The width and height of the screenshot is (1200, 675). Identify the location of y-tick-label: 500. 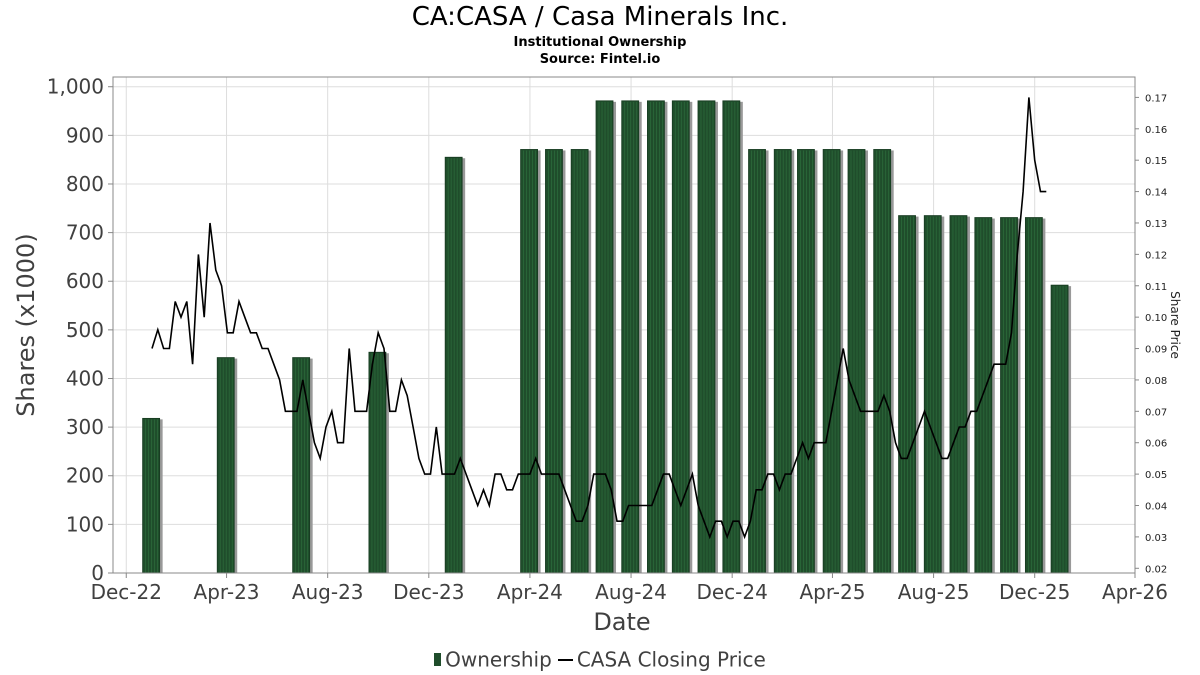
(85, 330).